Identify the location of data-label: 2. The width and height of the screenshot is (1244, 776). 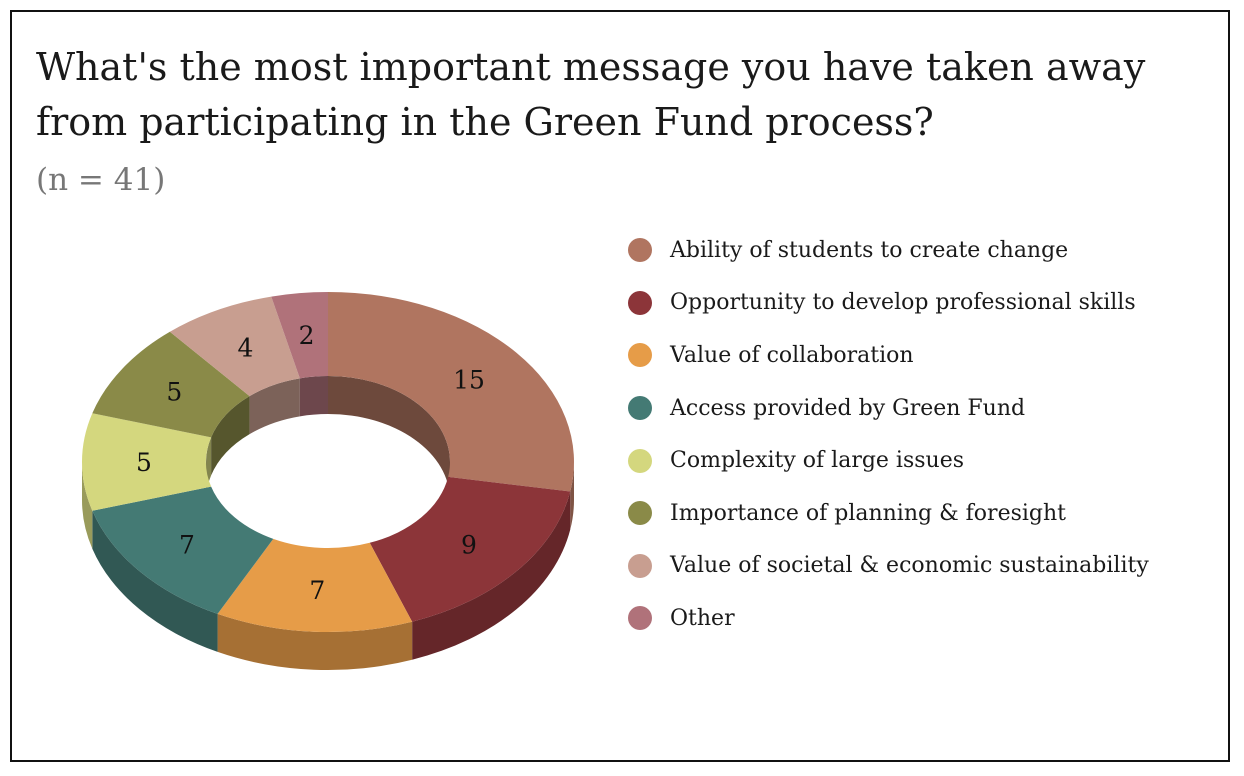
(307, 335).